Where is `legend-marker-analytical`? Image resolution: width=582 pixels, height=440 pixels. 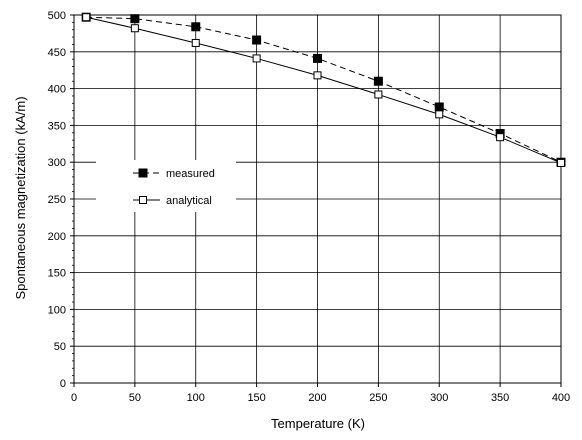 legend-marker-analytical is located at coordinates (143, 200).